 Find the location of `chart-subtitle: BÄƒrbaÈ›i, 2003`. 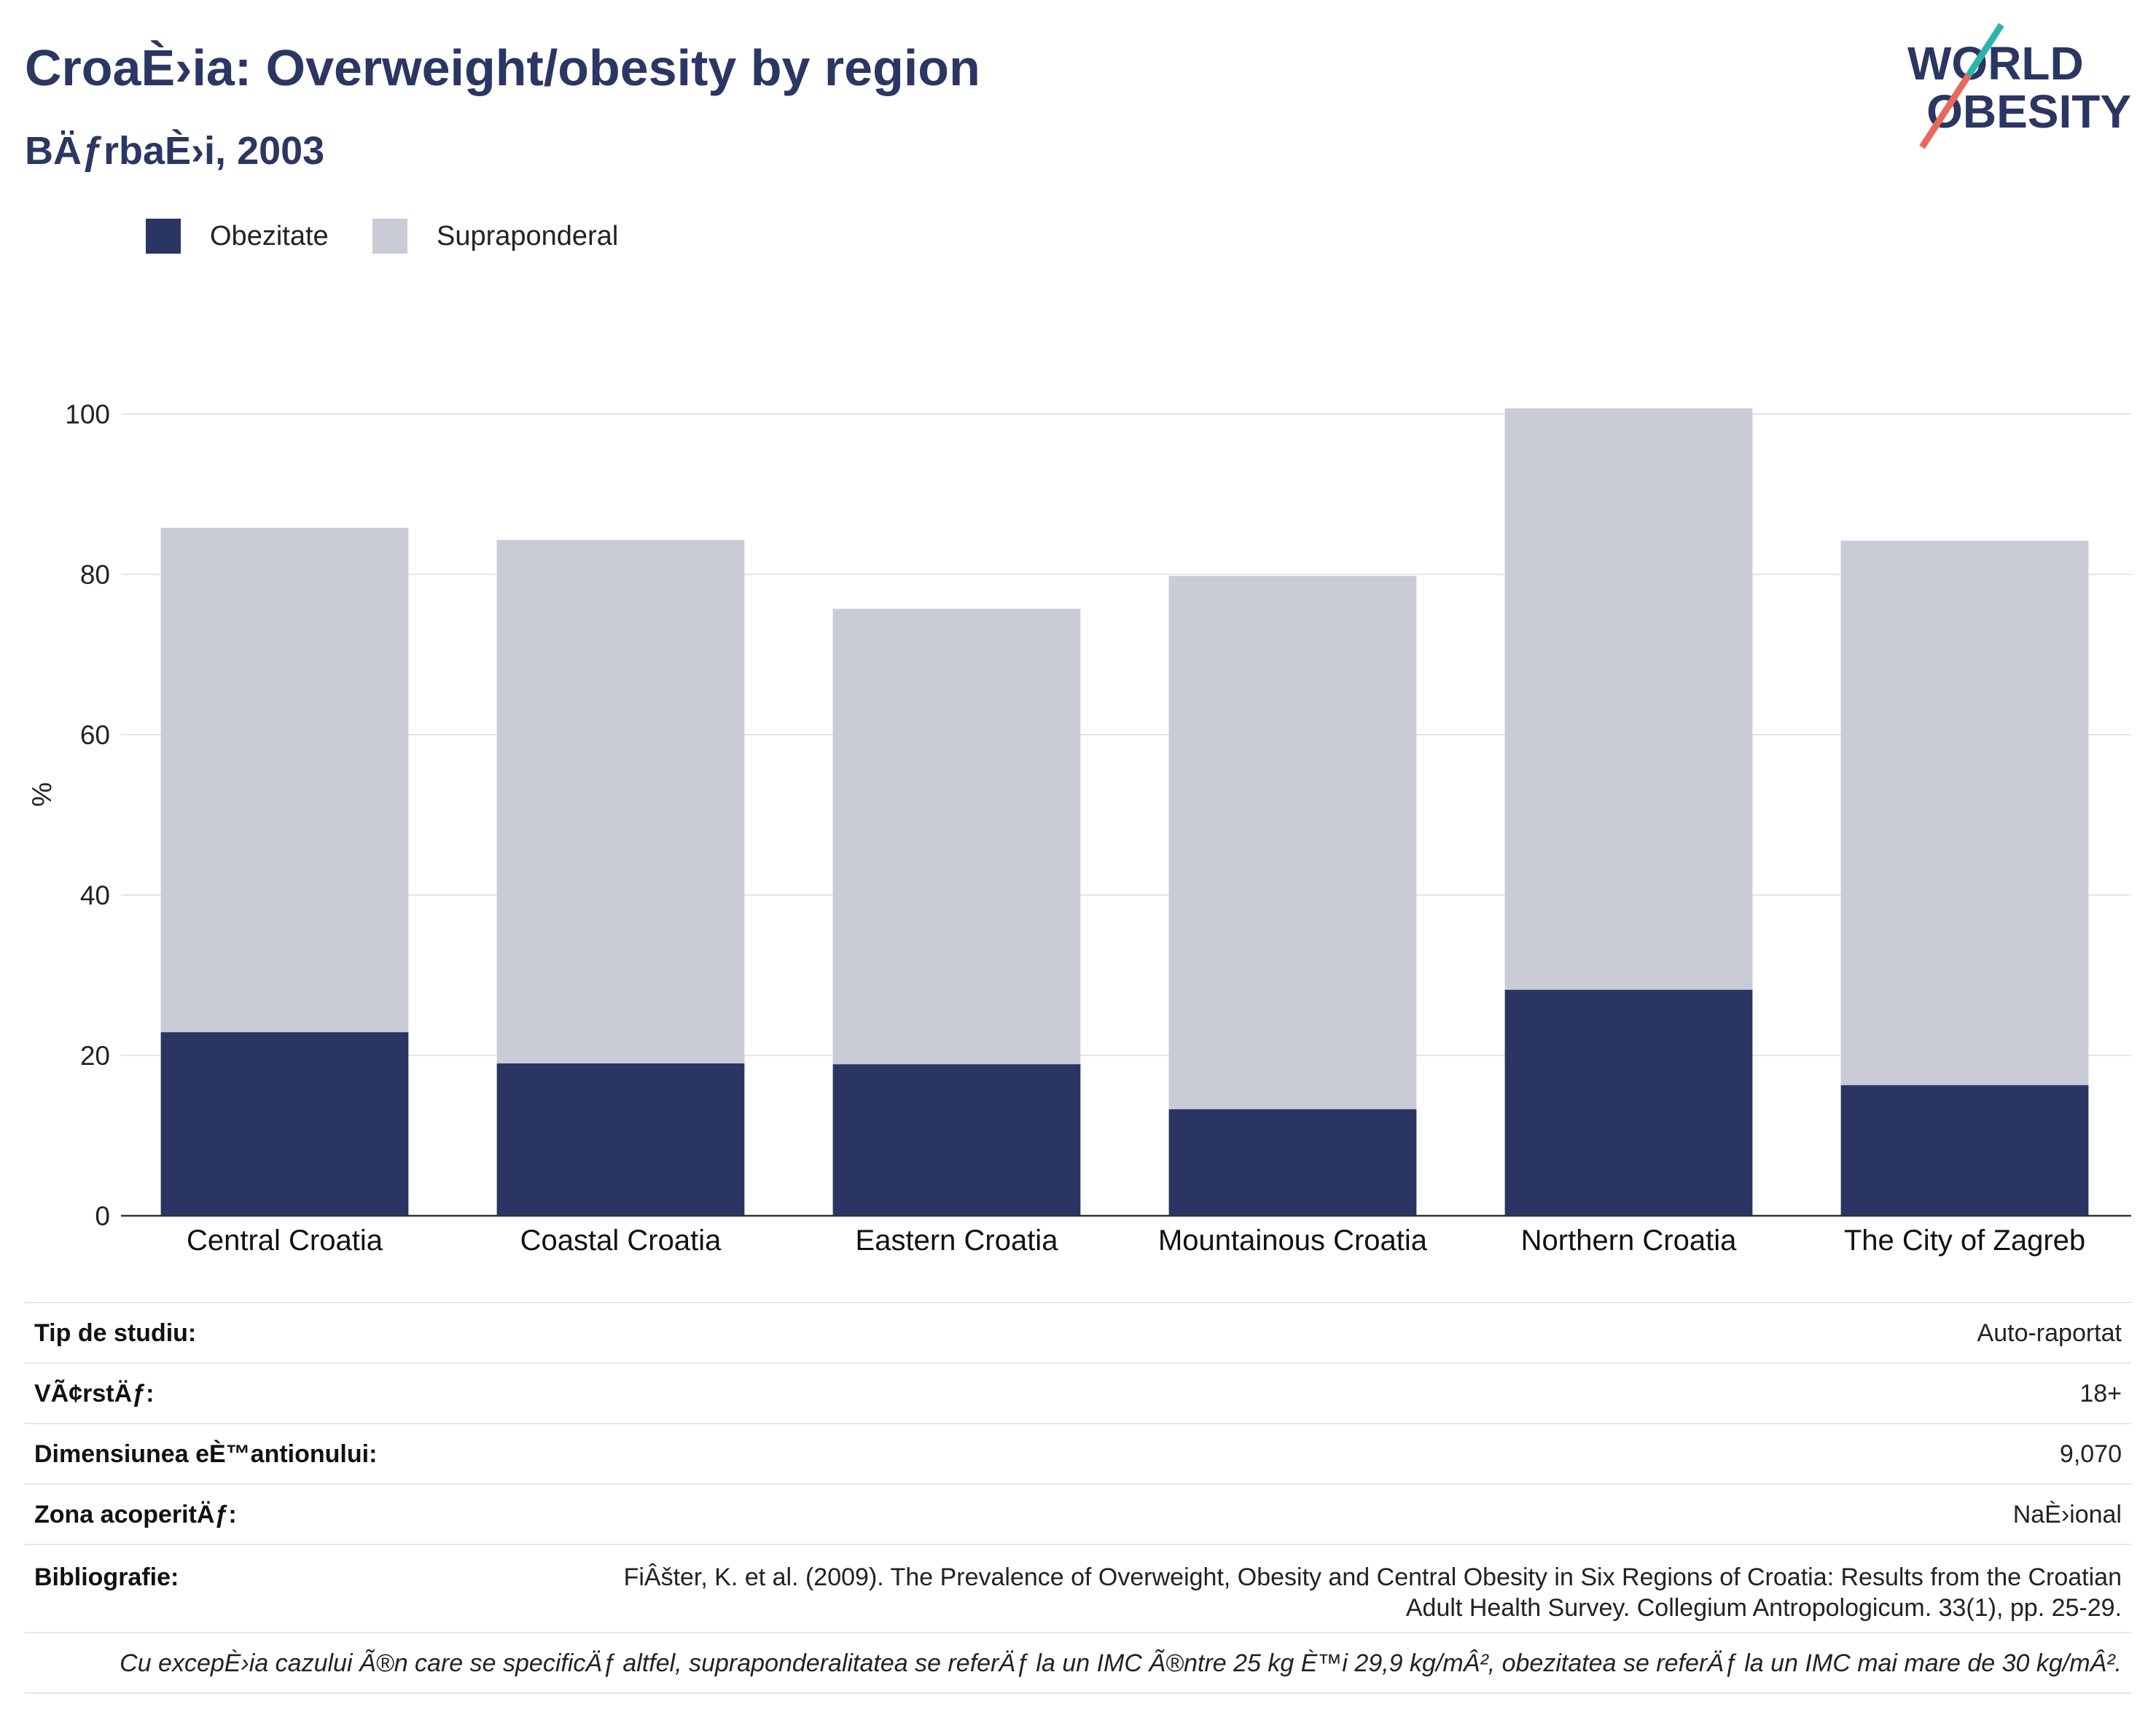

chart-subtitle: BÄƒrbaÈ›i, 2003 is located at coordinates (175, 151).